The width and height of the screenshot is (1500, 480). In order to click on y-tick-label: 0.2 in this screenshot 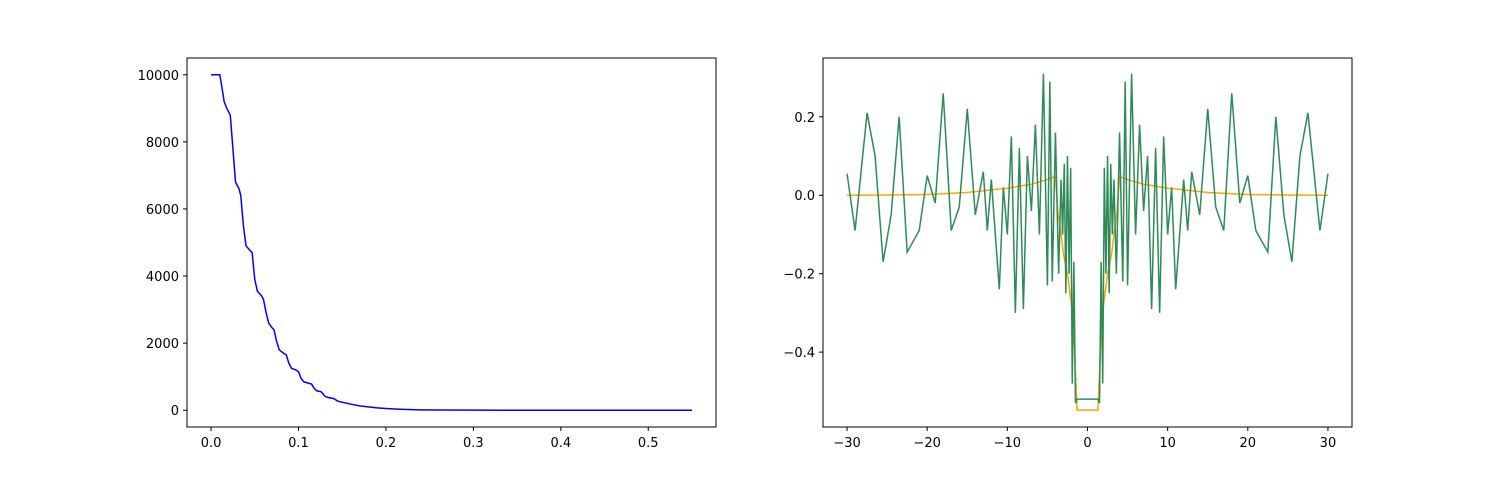, I will do `click(804, 118)`.